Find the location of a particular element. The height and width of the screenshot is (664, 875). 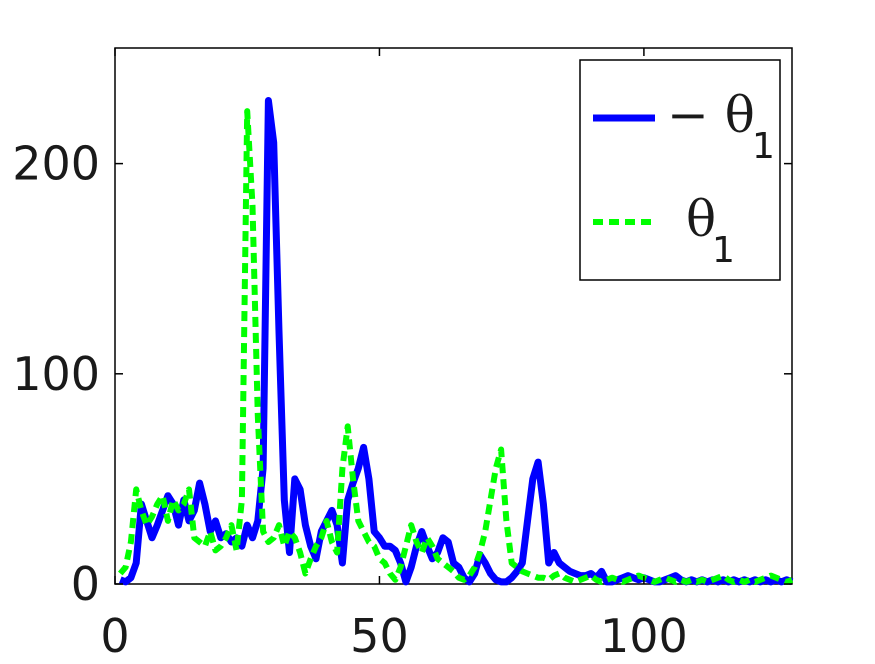

legend-label-1: − θ is located at coordinates (711, 115).